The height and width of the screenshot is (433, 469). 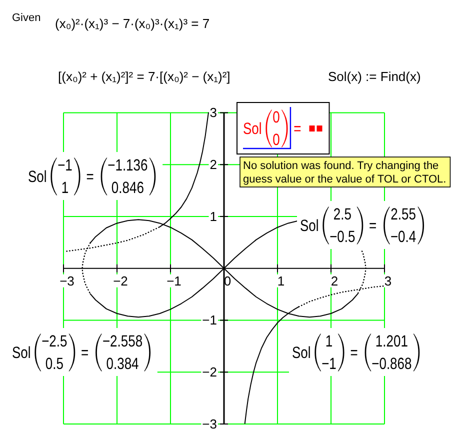 I want to click on y-tick-label: 1, so click(x=213, y=216).